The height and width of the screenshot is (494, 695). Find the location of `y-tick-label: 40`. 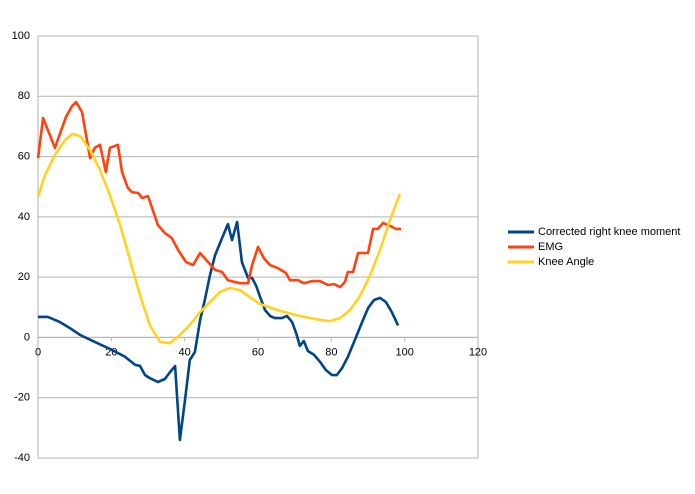

y-tick-label: 40 is located at coordinates (24, 217).